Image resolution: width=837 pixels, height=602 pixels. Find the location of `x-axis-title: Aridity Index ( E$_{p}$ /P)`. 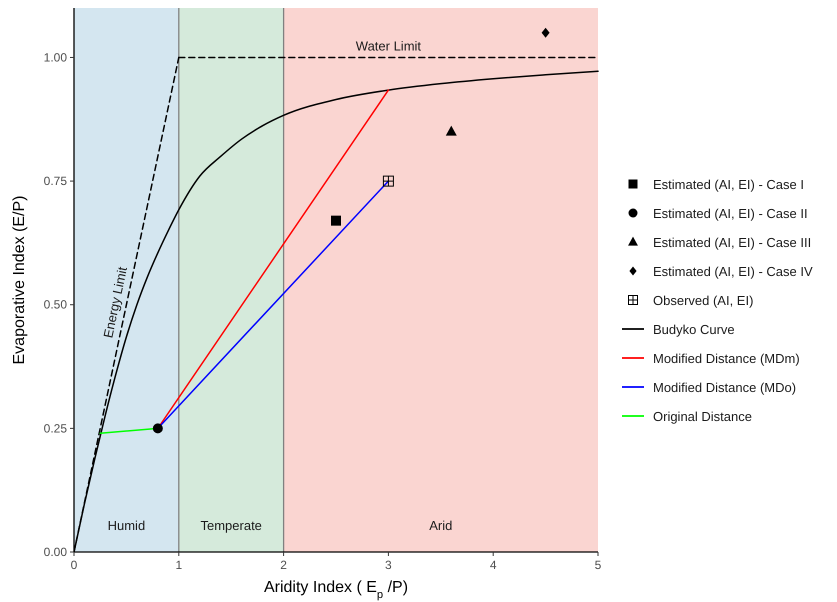

x-axis-title: Aridity Index ( E$_{p}$ /P) is located at coordinates (336, 590).